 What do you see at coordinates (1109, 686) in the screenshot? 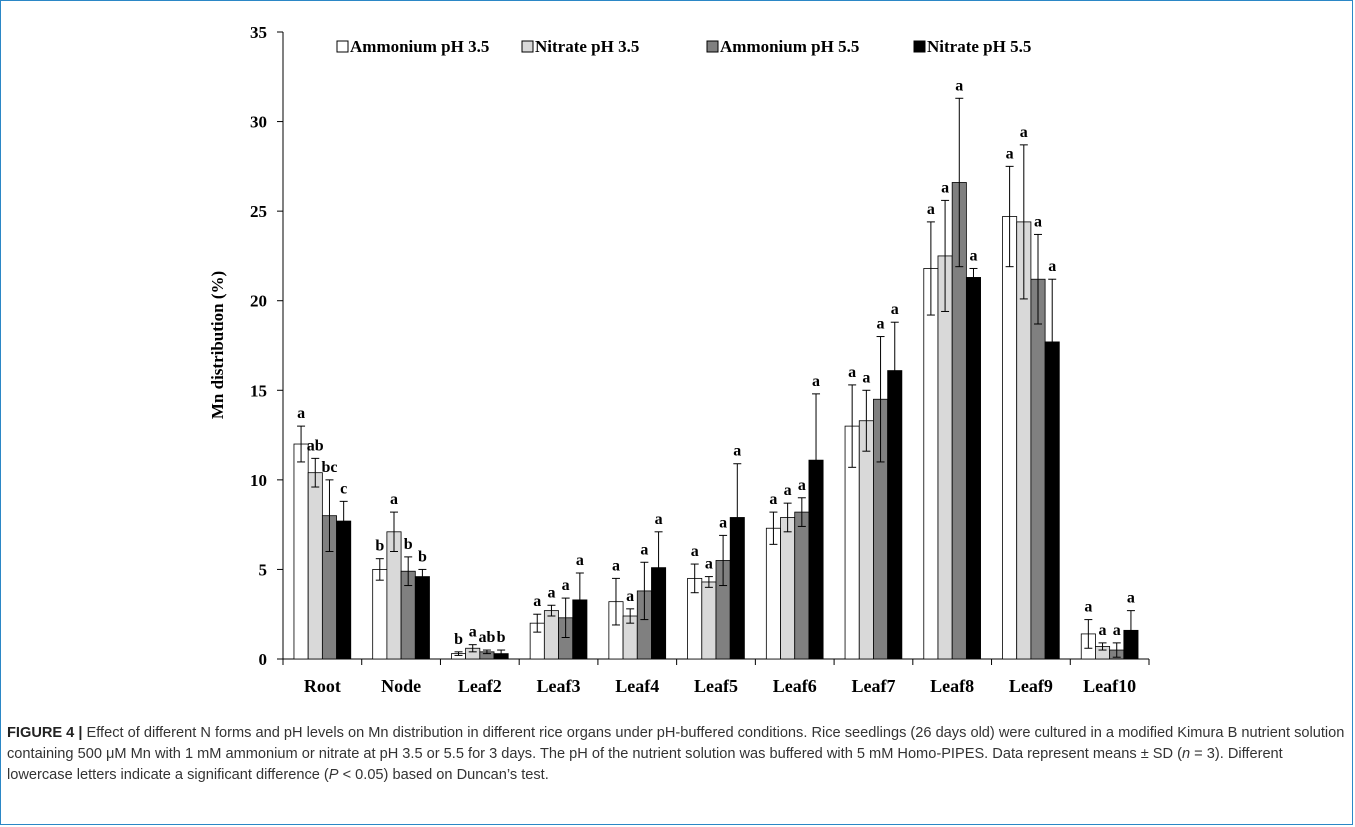
I see `x-tick-label: Leaf10` at bounding box center [1109, 686].